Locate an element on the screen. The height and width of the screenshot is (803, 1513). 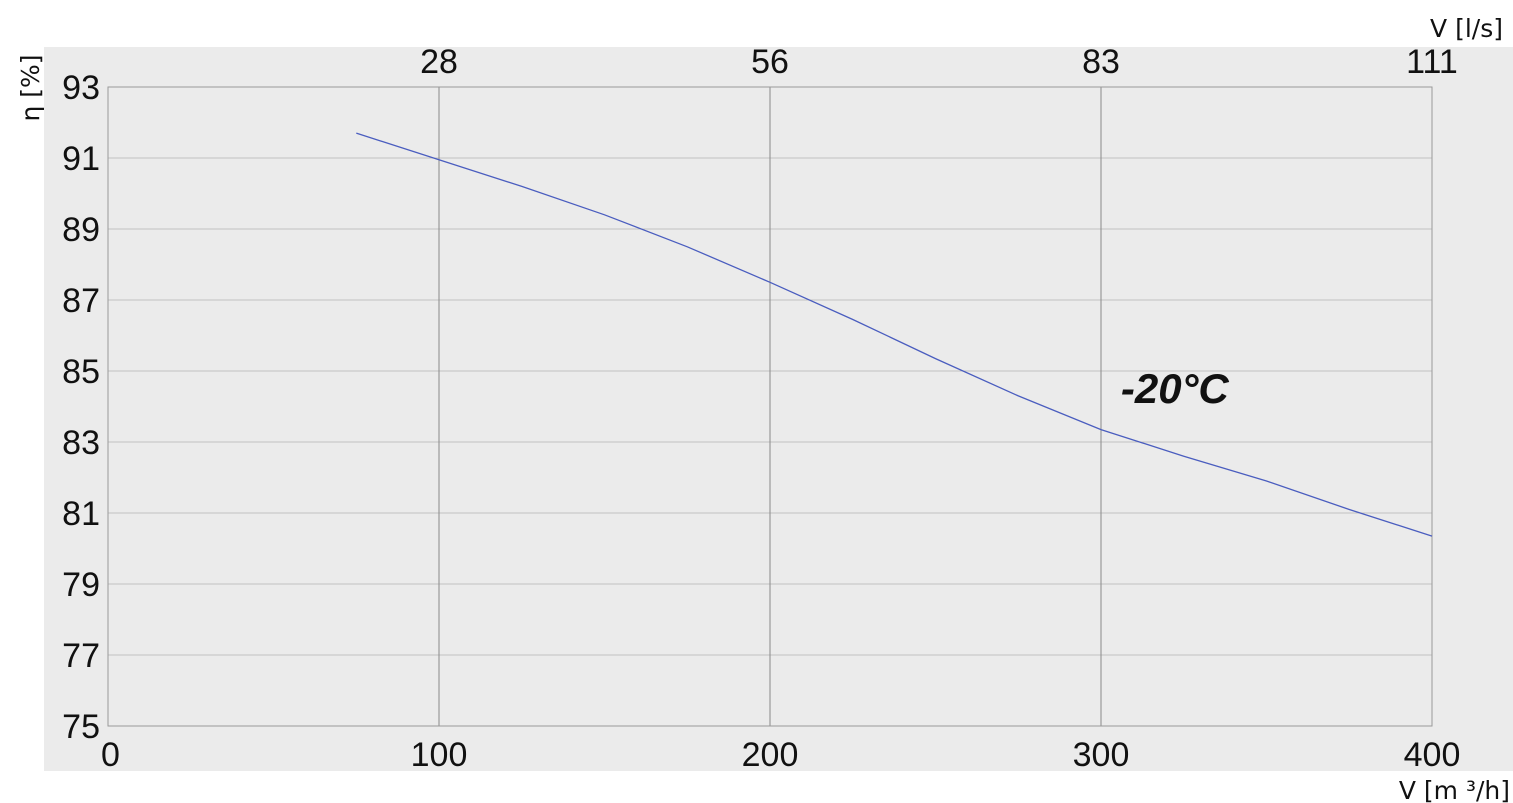
x2-tick-label: 28 is located at coordinates (439, 62).